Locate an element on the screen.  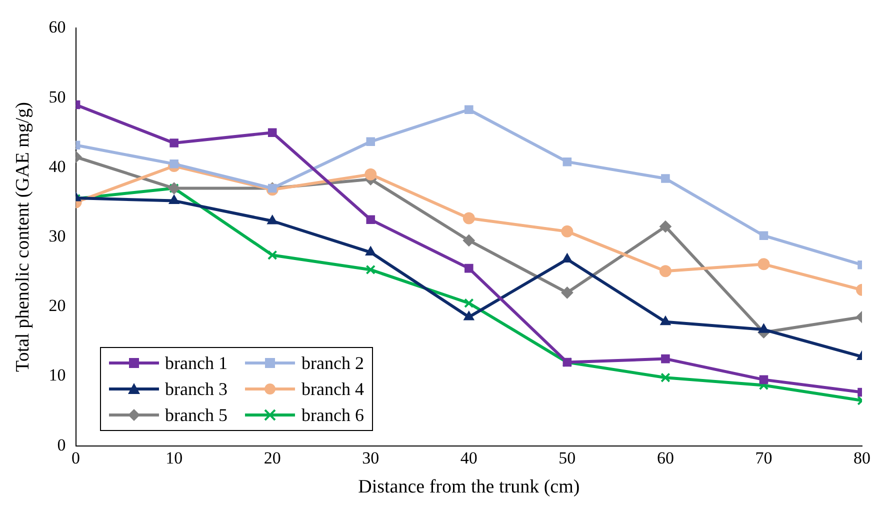
x-tick-label: 0 is located at coordinates (76, 458).